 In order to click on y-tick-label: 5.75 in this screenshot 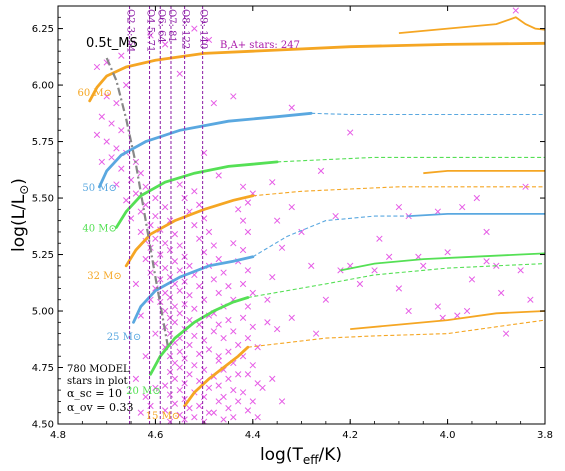, I will do `click(43, 142)`.